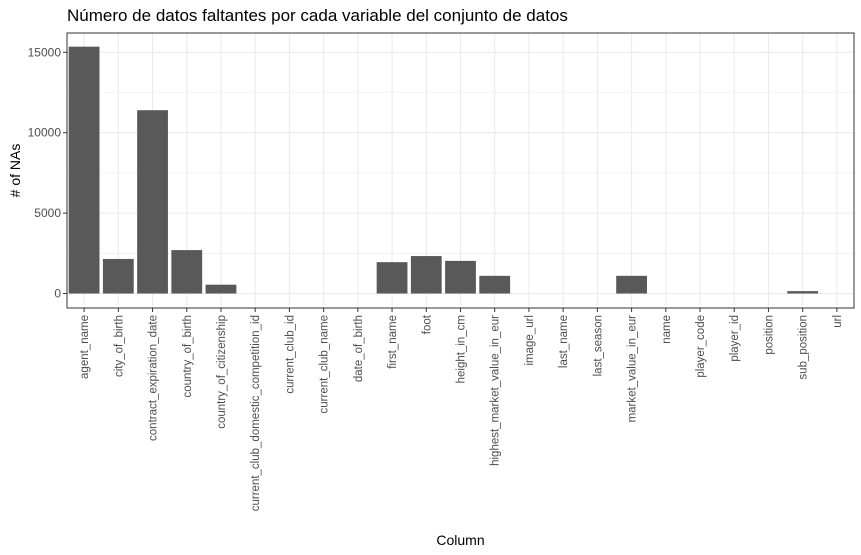 The width and height of the screenshot is (861, 555). Describe the element at coordinates (495, 284) in the screenshot. I see `bar-highest_market_value_in_eur` at that location.